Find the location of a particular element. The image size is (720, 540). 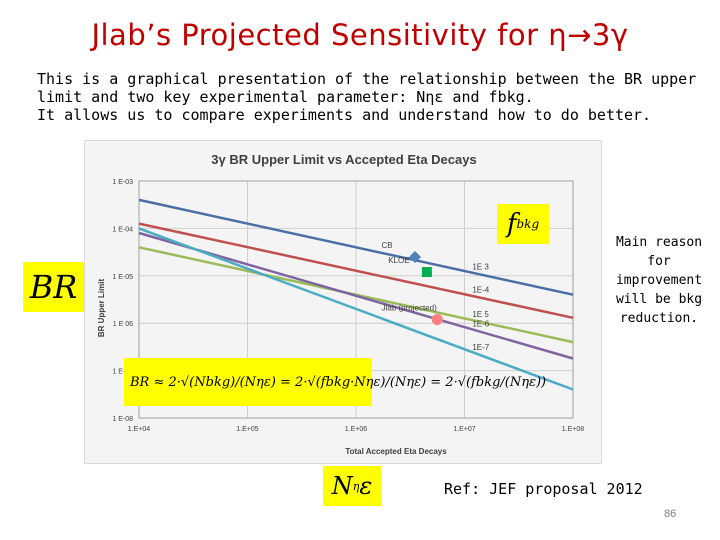

chart-ylabel: BR Upper Limit is located at coordinates (101, 308).